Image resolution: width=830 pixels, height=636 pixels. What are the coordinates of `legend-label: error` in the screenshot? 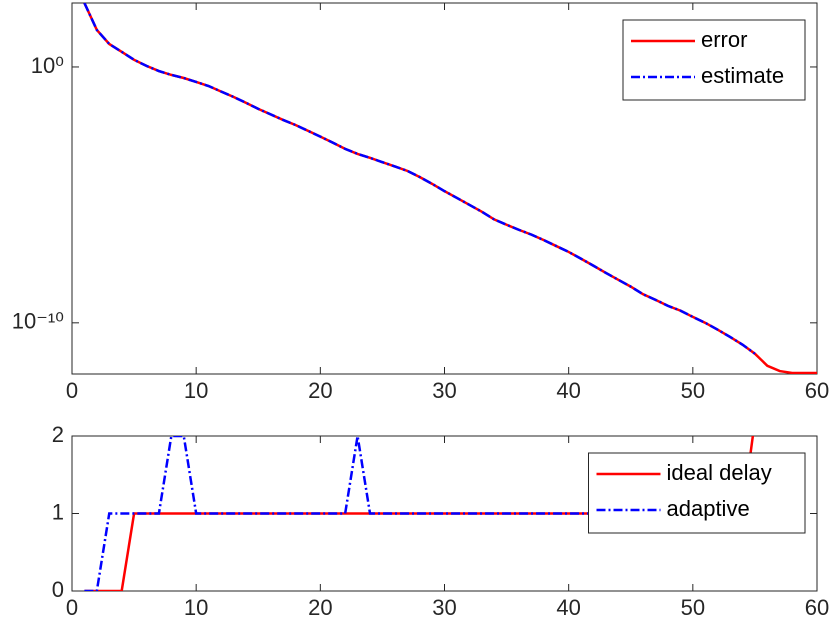 It's located at (724, 39).